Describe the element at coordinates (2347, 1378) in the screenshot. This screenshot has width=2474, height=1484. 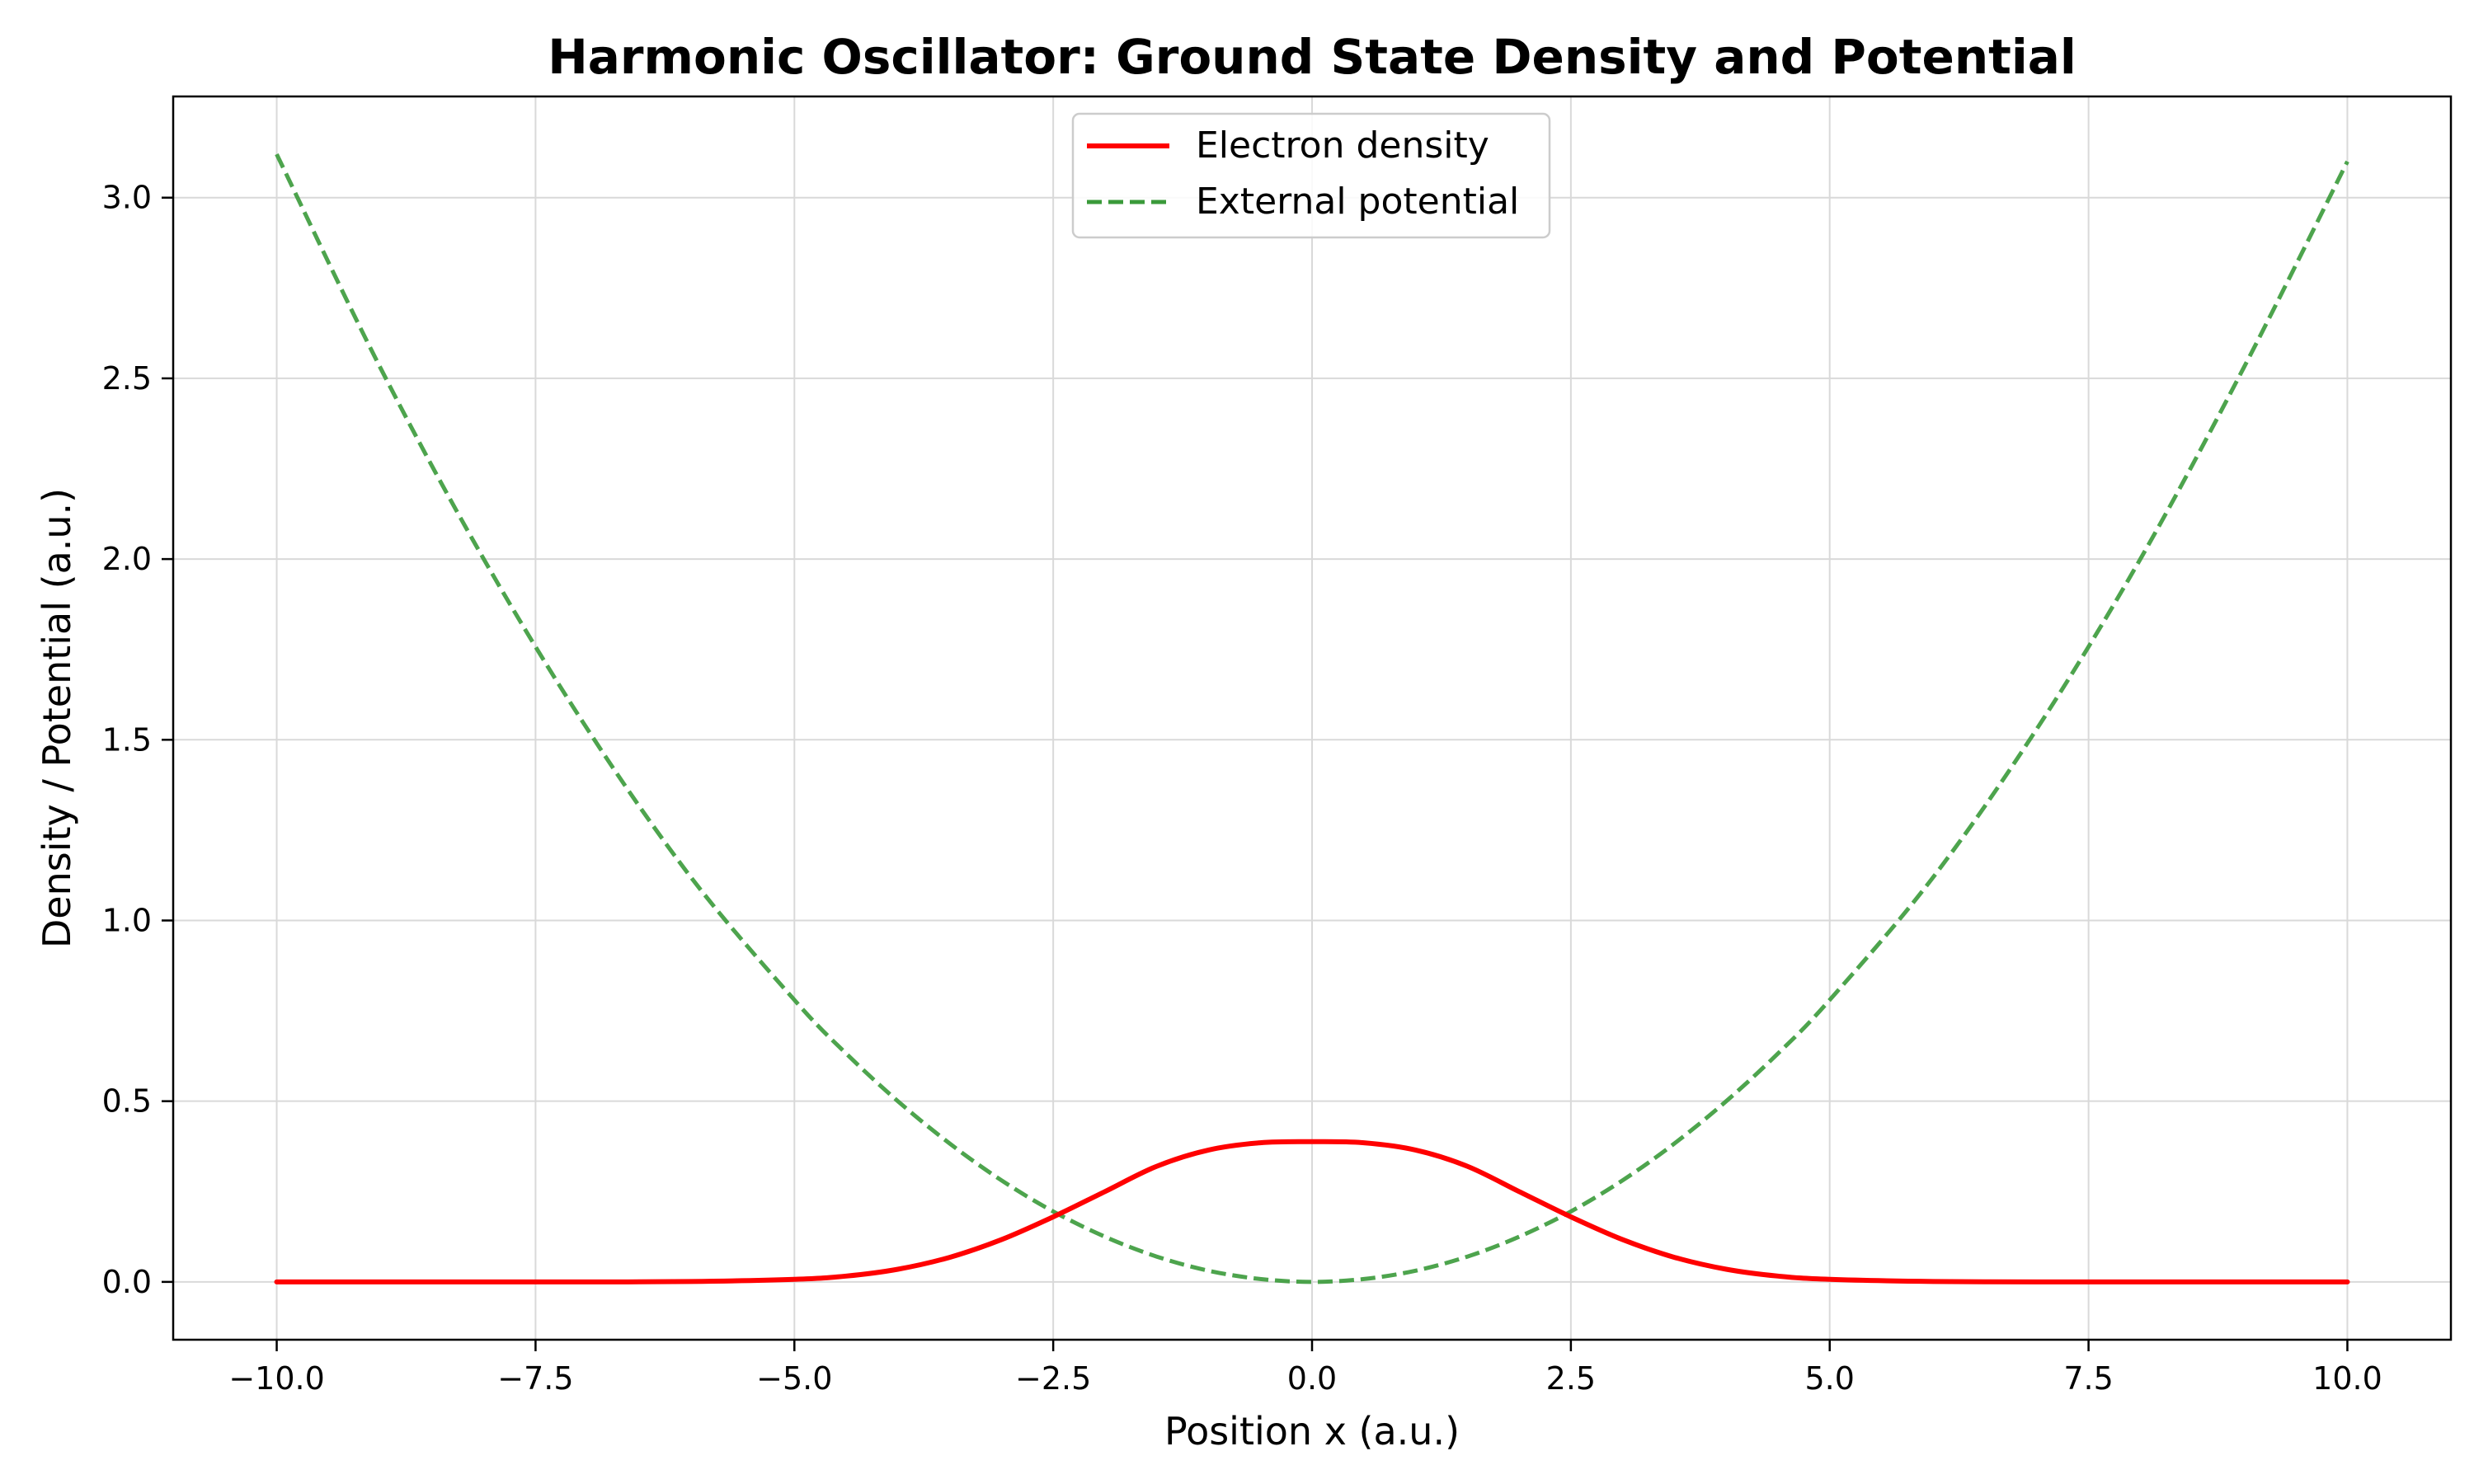
I see `x-tick-label: 10.0` at that location.